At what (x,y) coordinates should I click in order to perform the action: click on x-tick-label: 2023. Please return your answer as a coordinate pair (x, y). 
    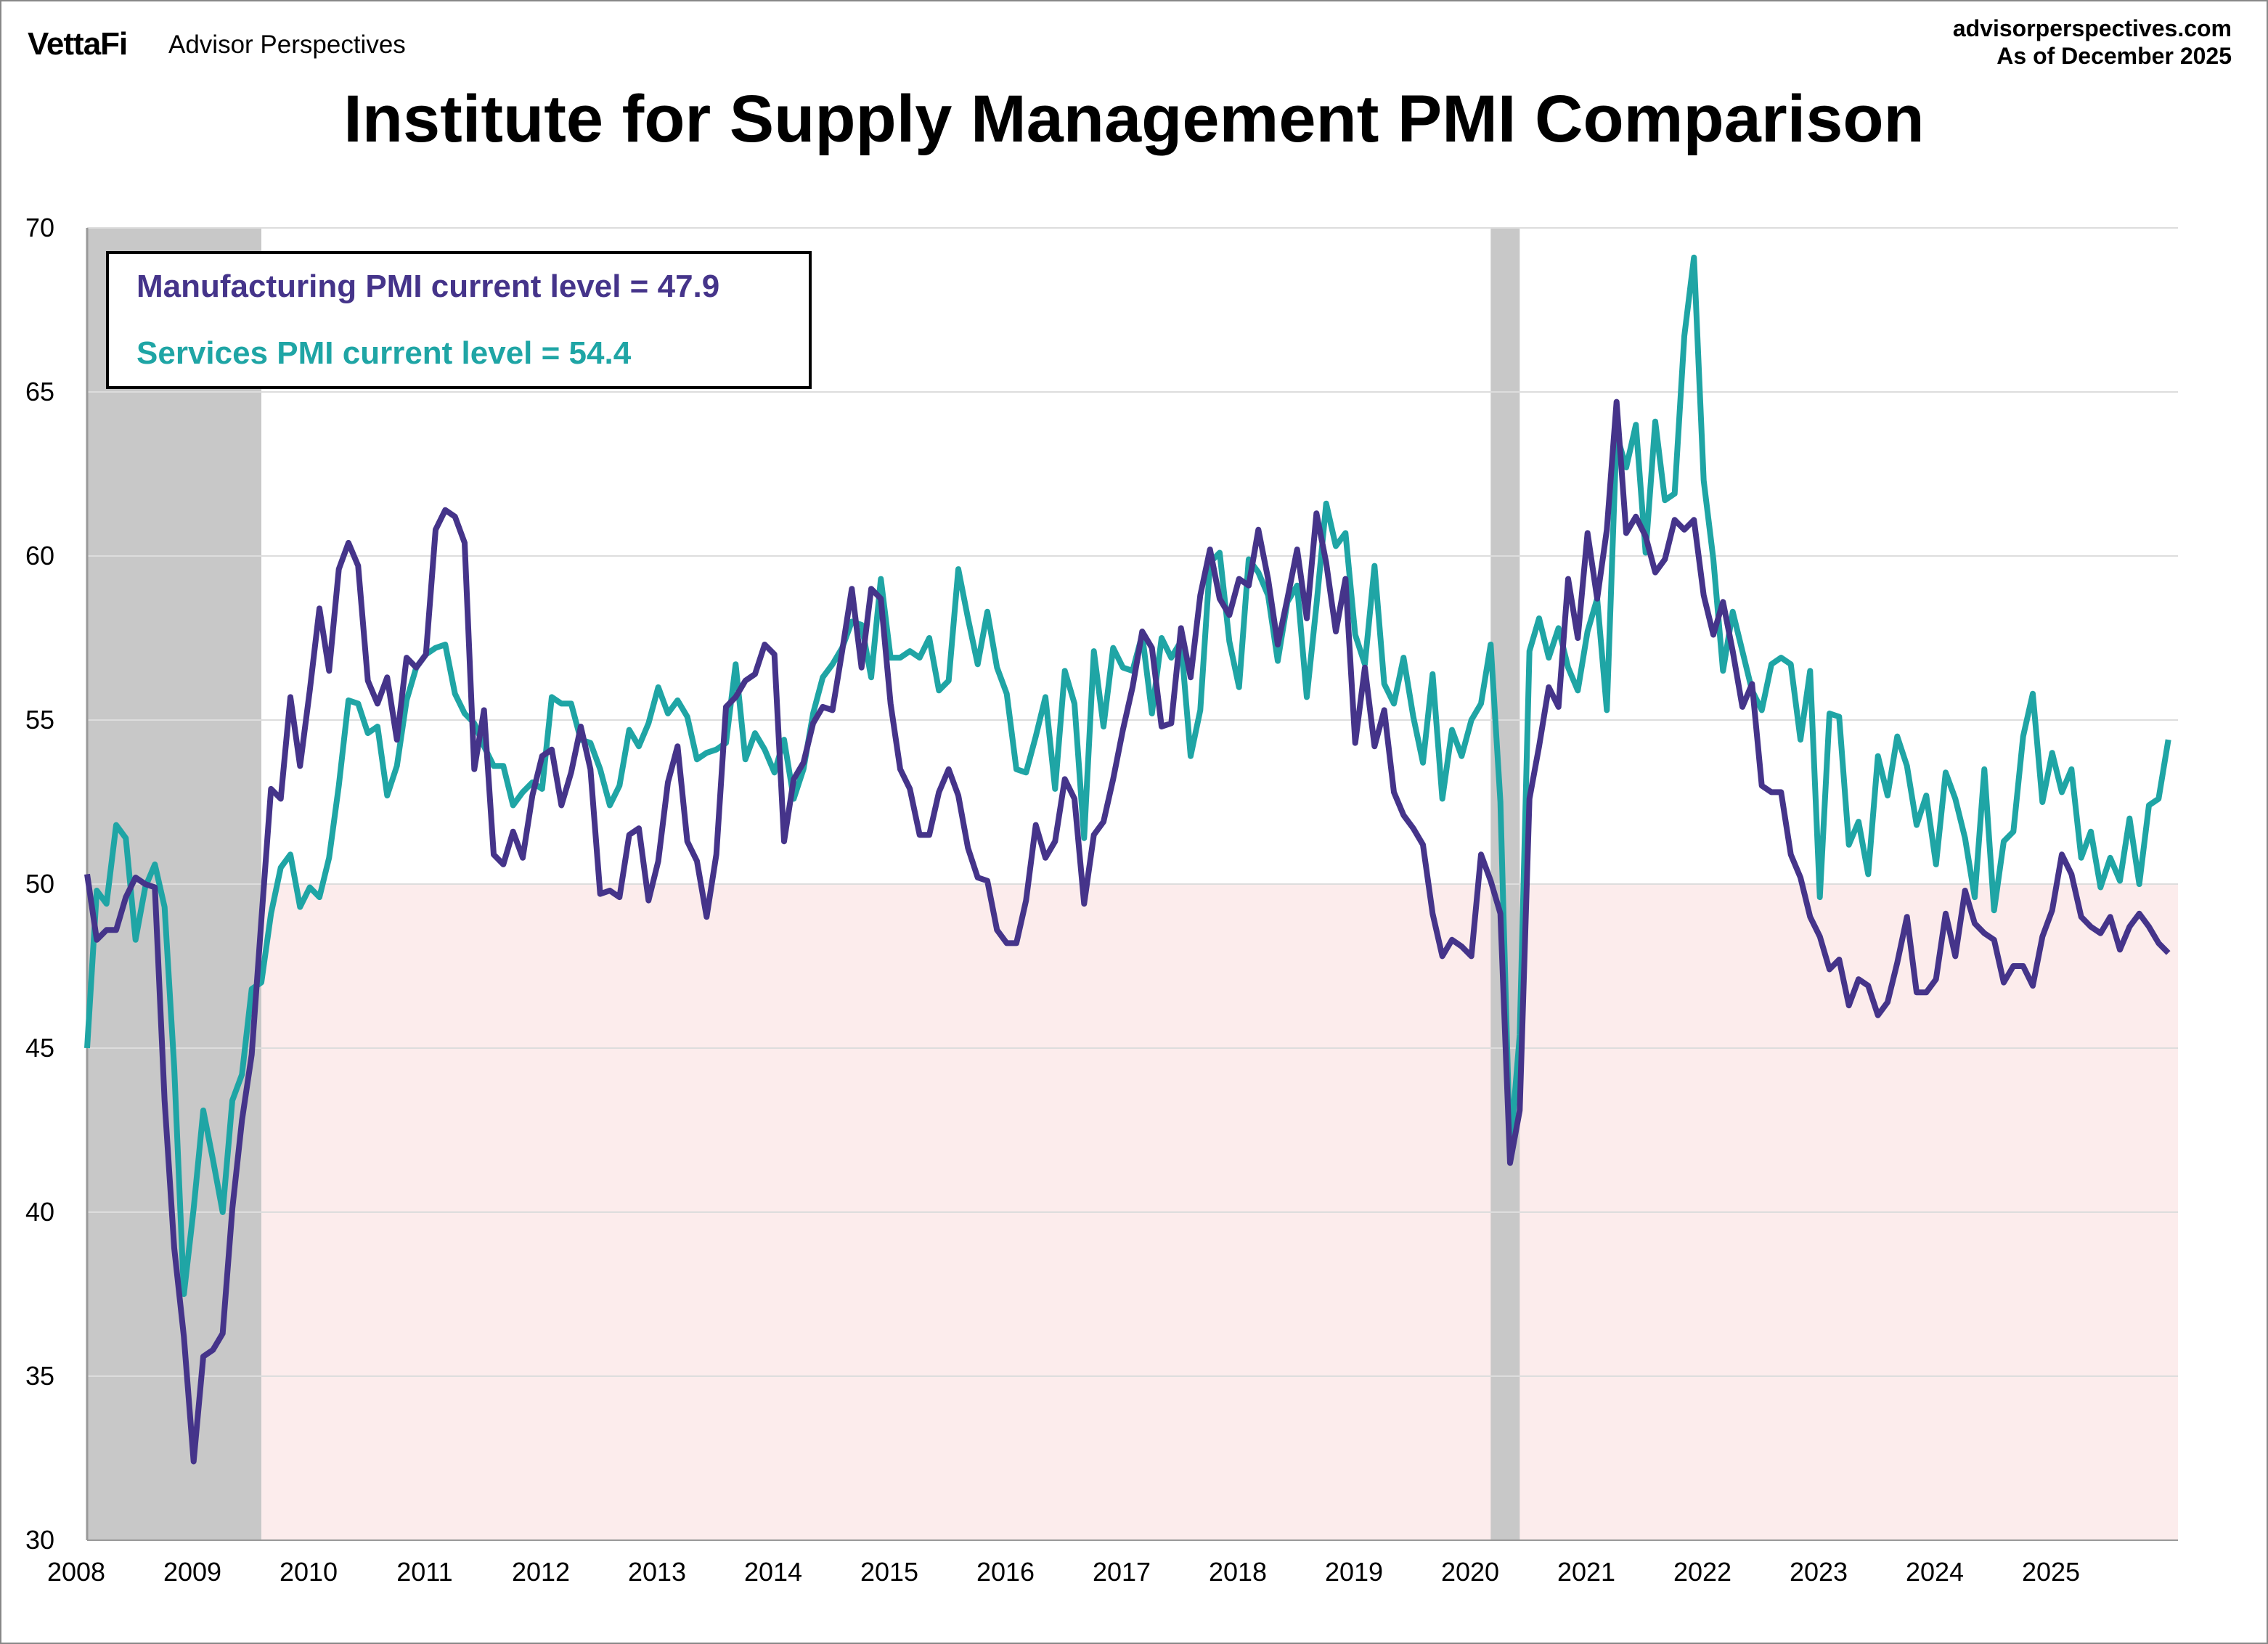
    Looking at the image, I should click on (1819, 1572).